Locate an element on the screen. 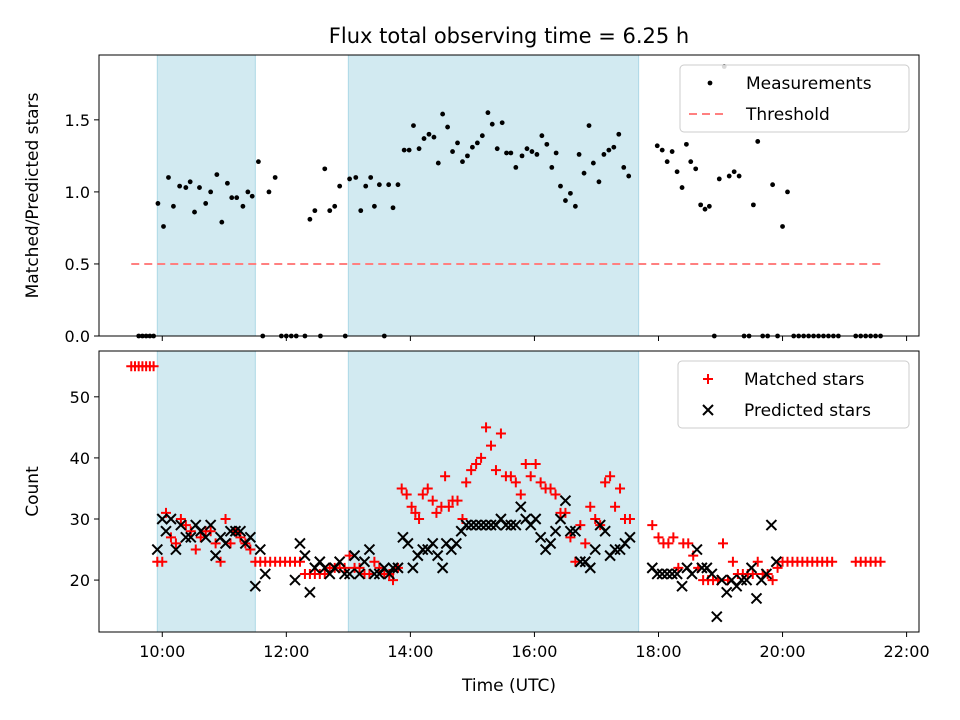  xtick-label-2: 14:00 is located at coordinates (410, 651).